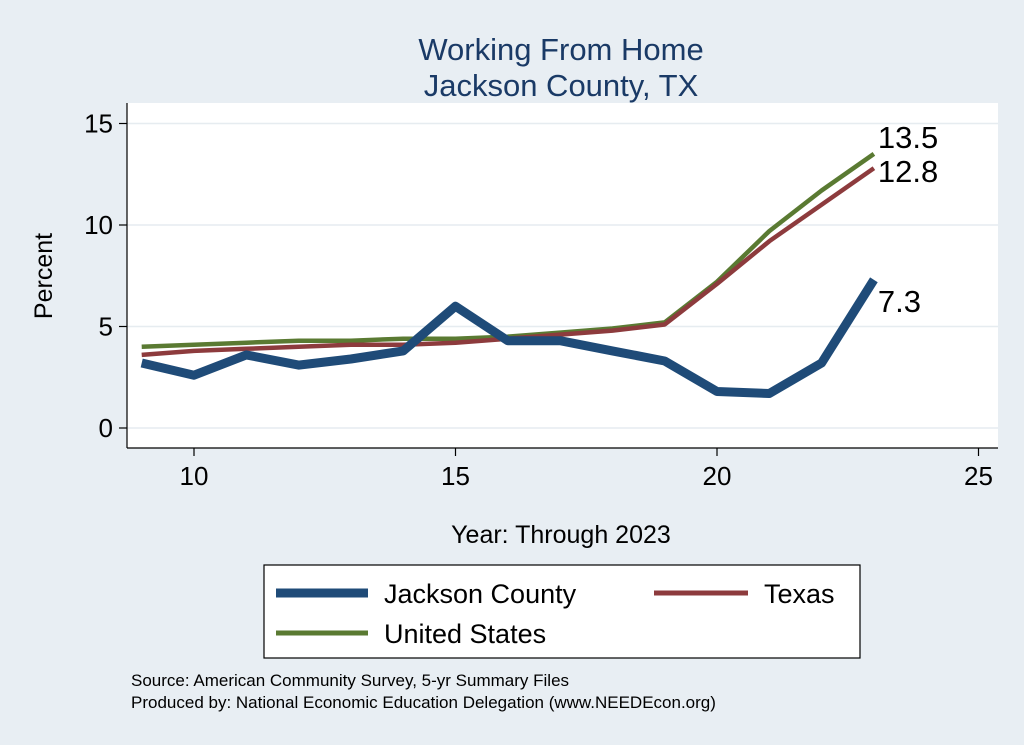  I want to click on legend: Jackson County Texas United States, so click(562, 611).